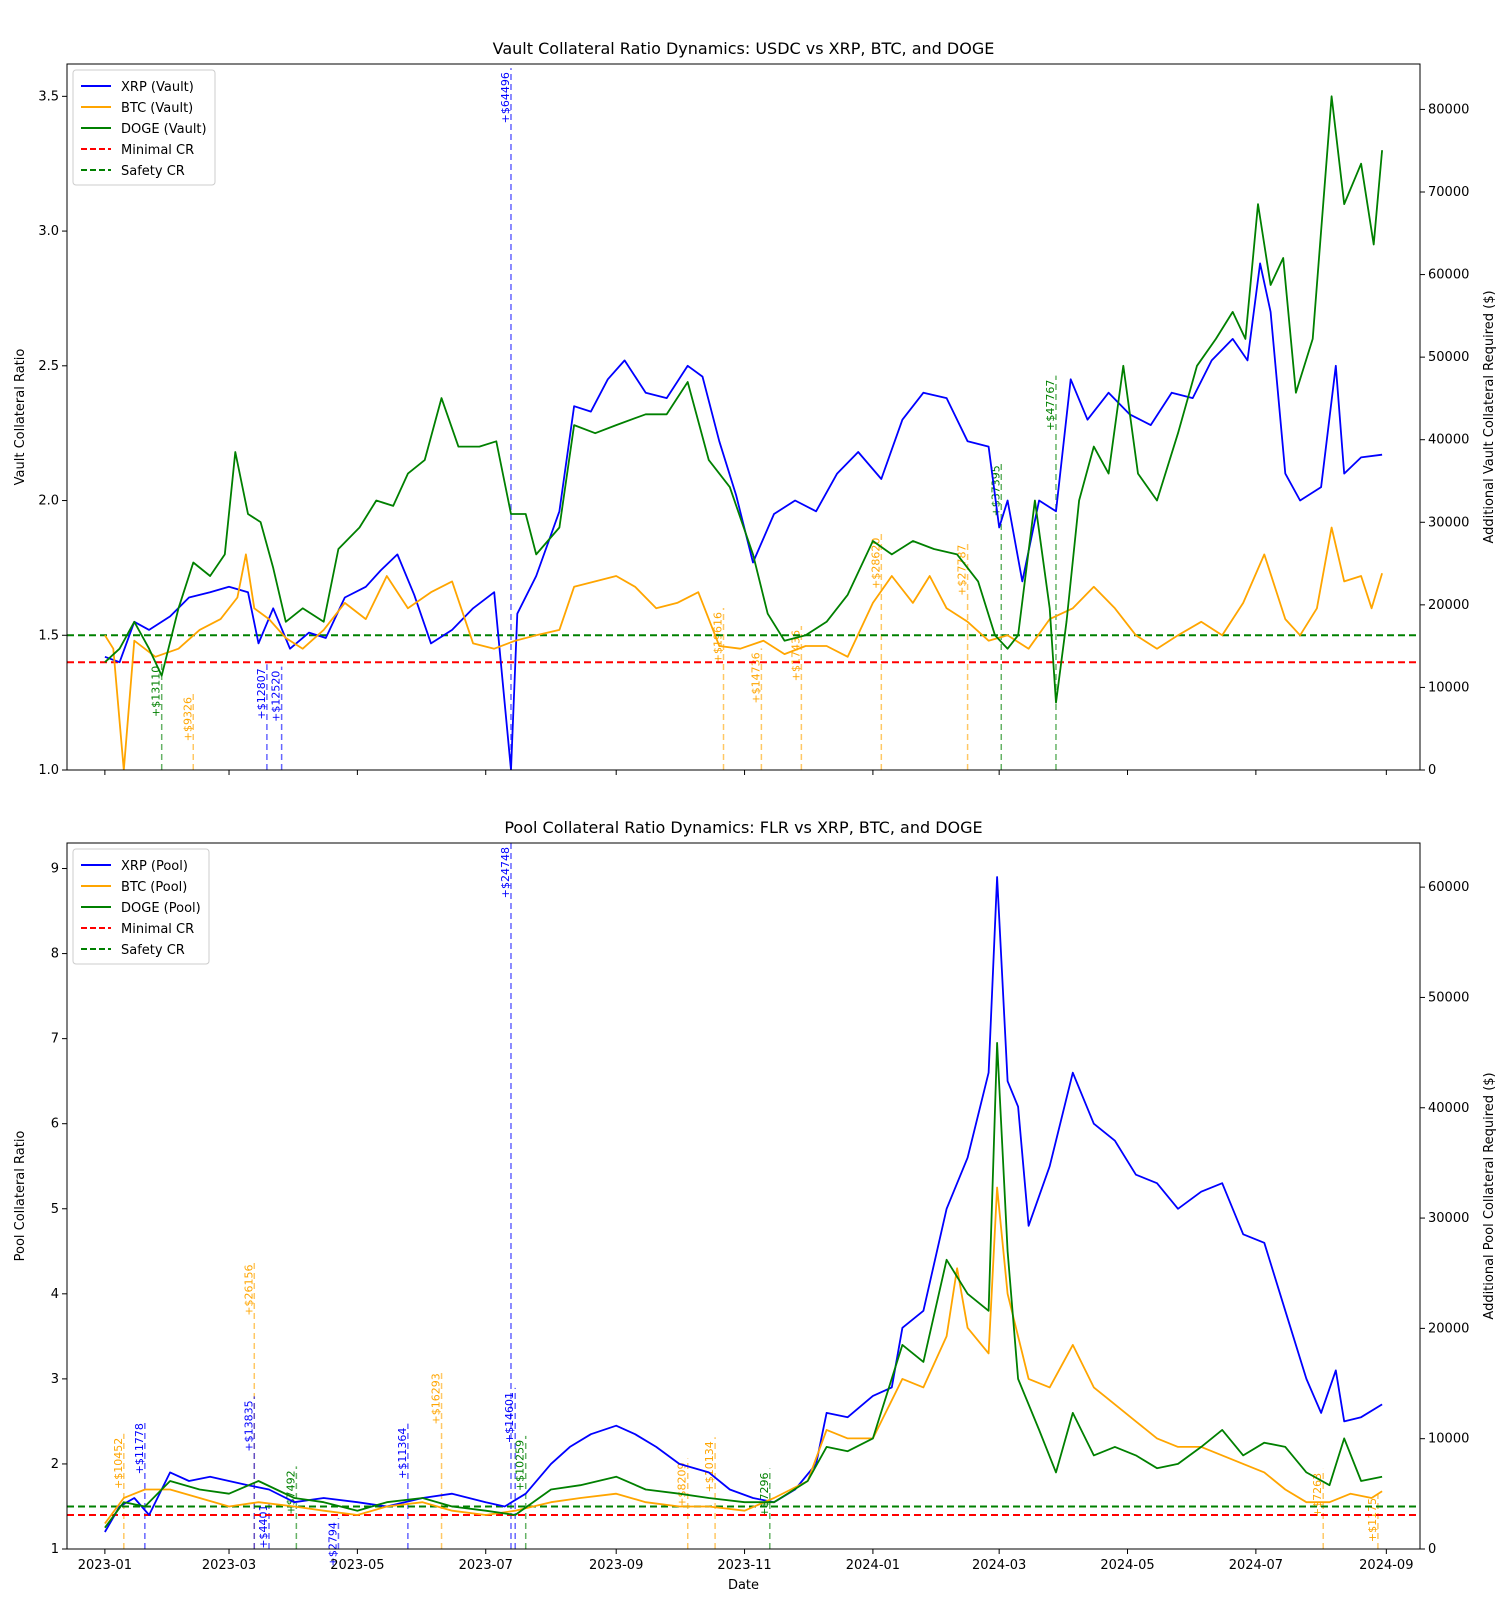 This screenshot has height=1600, width=1500. Describe the element at coordinates (764, 1495) in the screenshot. I see `annotation-label: +$7296` at that location.